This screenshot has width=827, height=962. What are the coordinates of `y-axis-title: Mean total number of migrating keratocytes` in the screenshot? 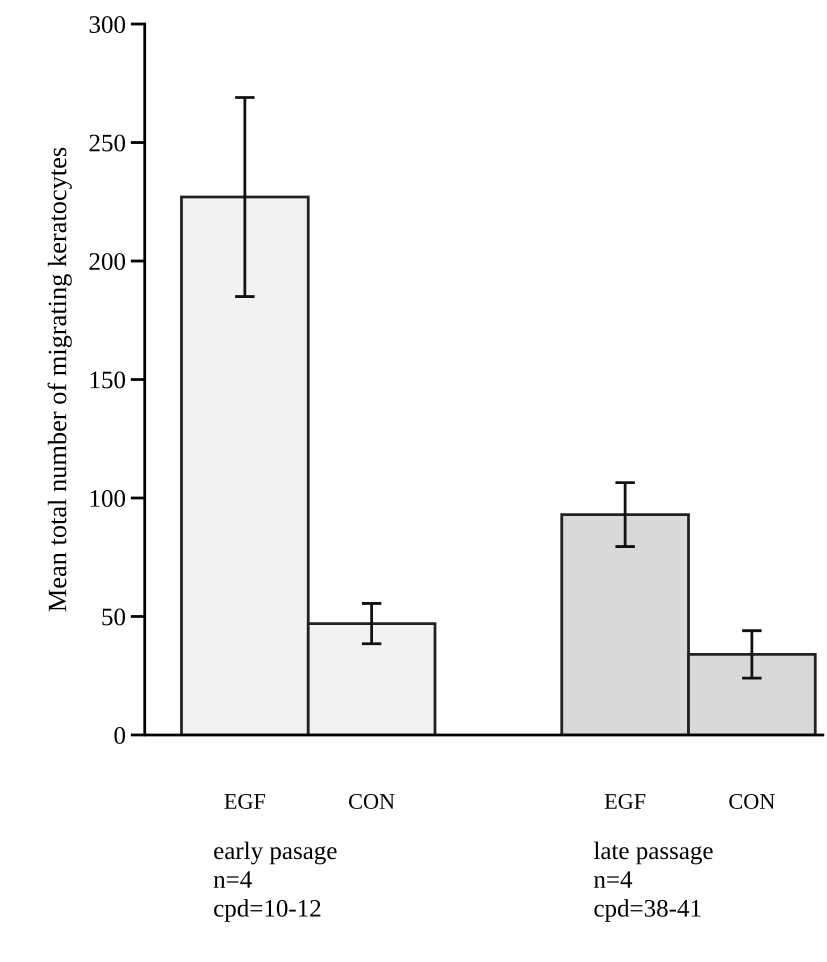 It's located at (60, 380).